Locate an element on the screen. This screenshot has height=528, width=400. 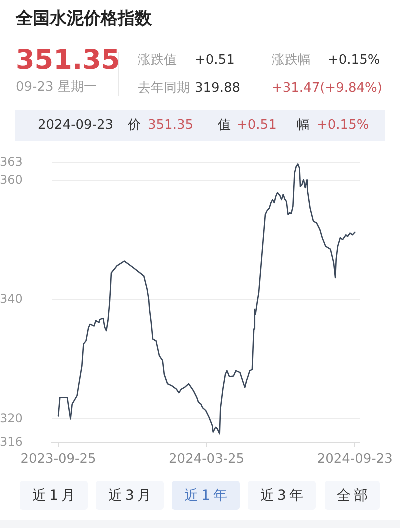
text: 涨跌值 is located at coordinates (157, 60).